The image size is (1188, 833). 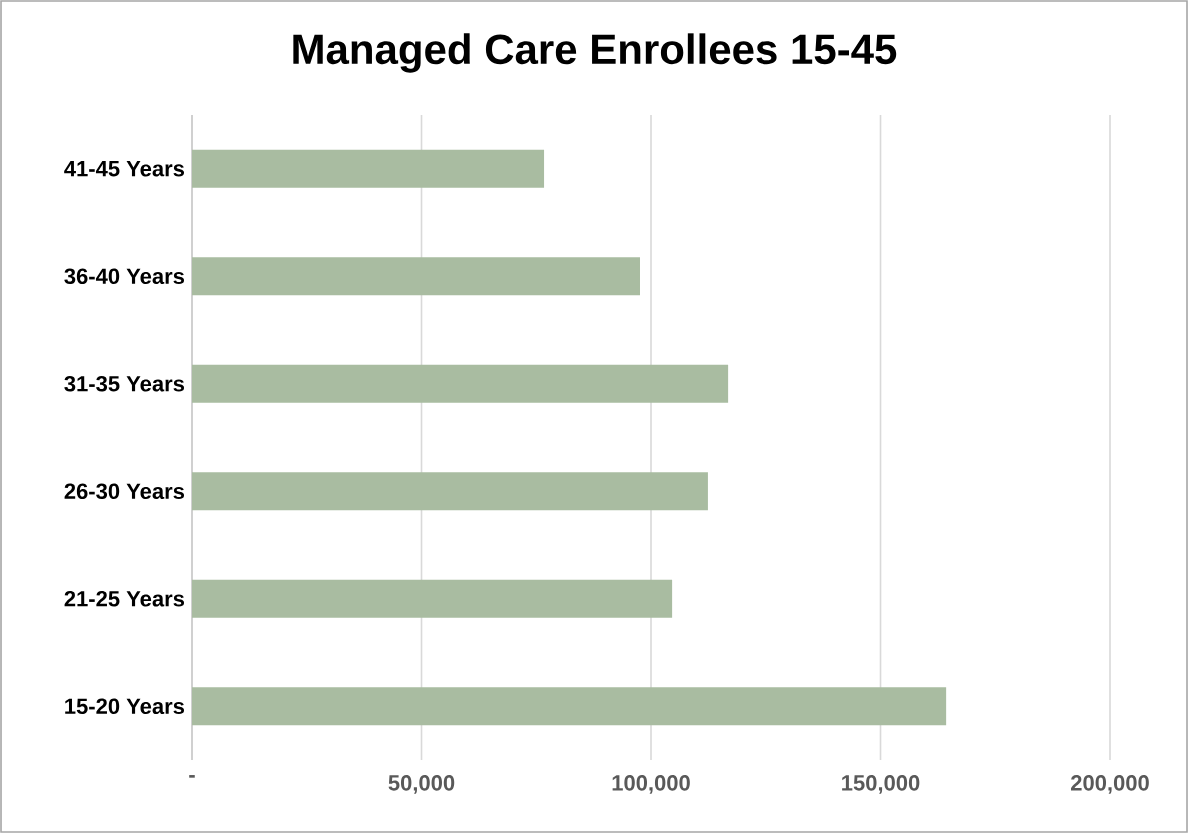 I want to click on y-tick-label: 26-30 Years, so click(x=124, y=491).